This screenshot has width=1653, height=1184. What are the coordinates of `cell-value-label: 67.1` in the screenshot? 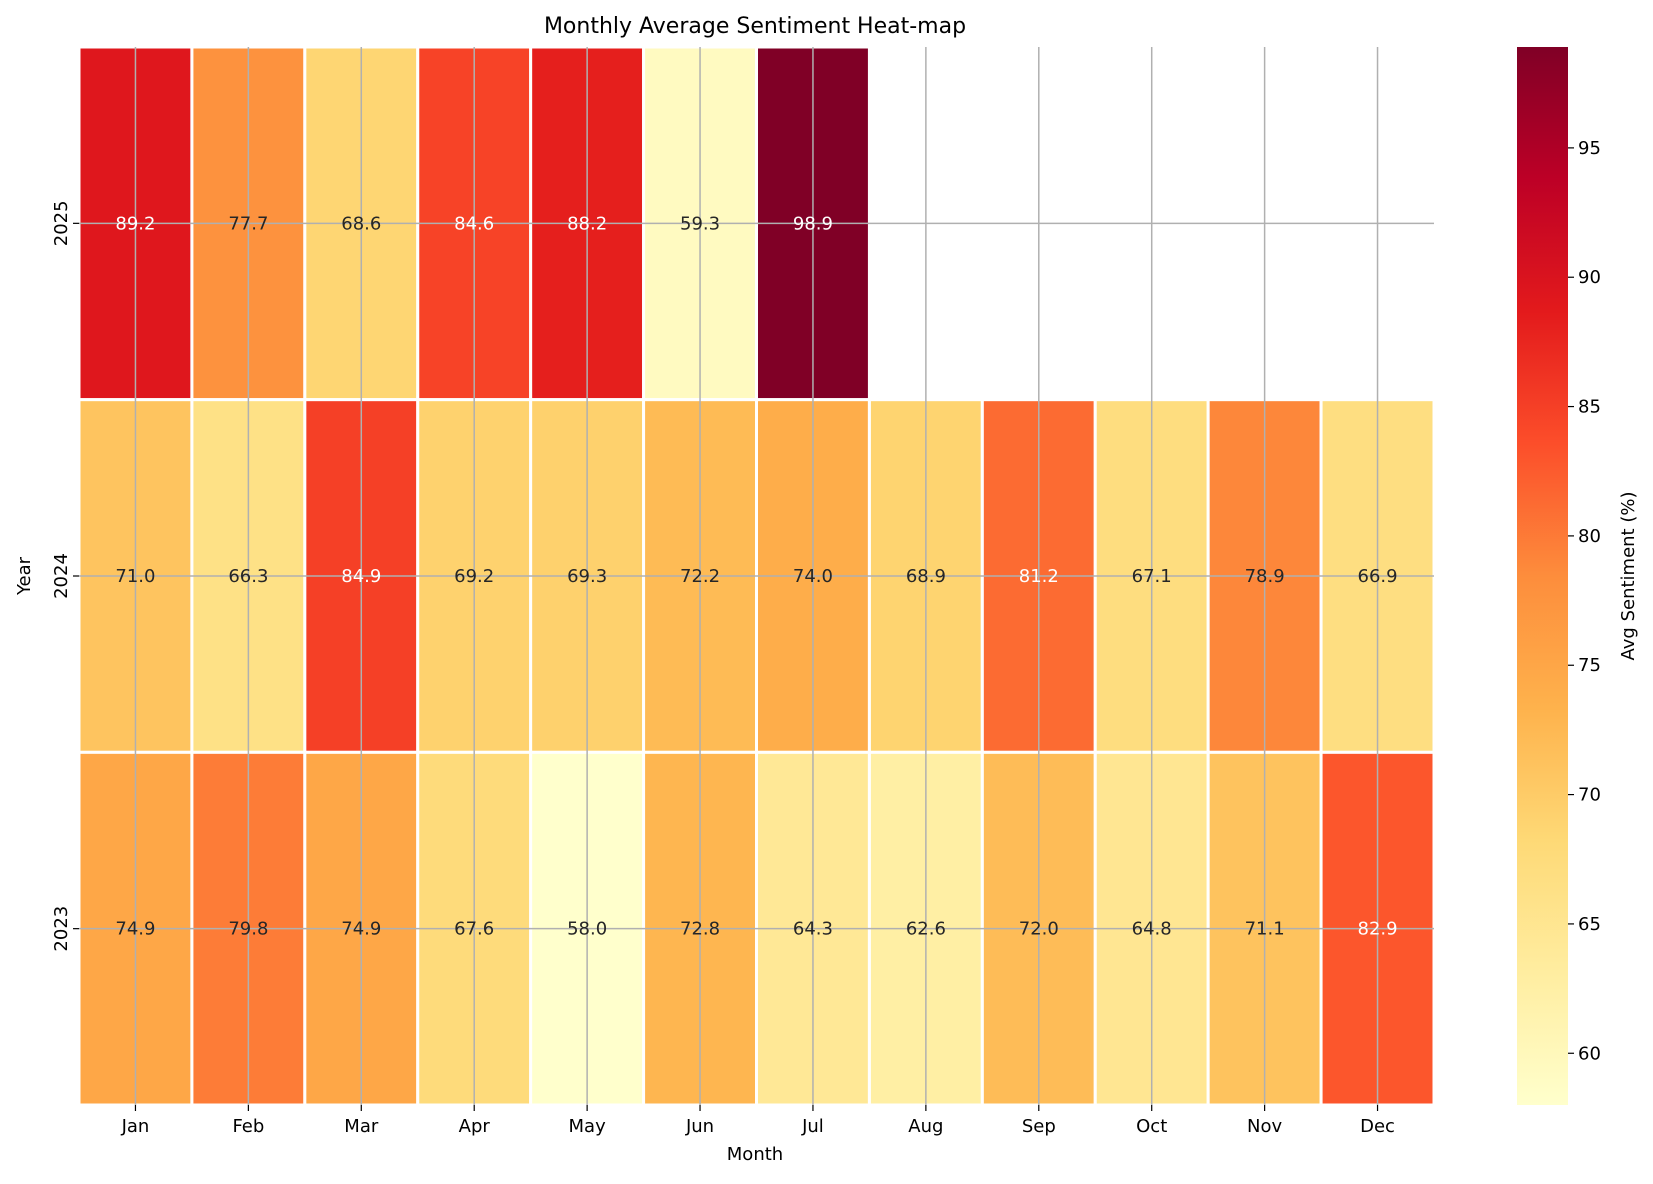 It's located at (1152, 576).